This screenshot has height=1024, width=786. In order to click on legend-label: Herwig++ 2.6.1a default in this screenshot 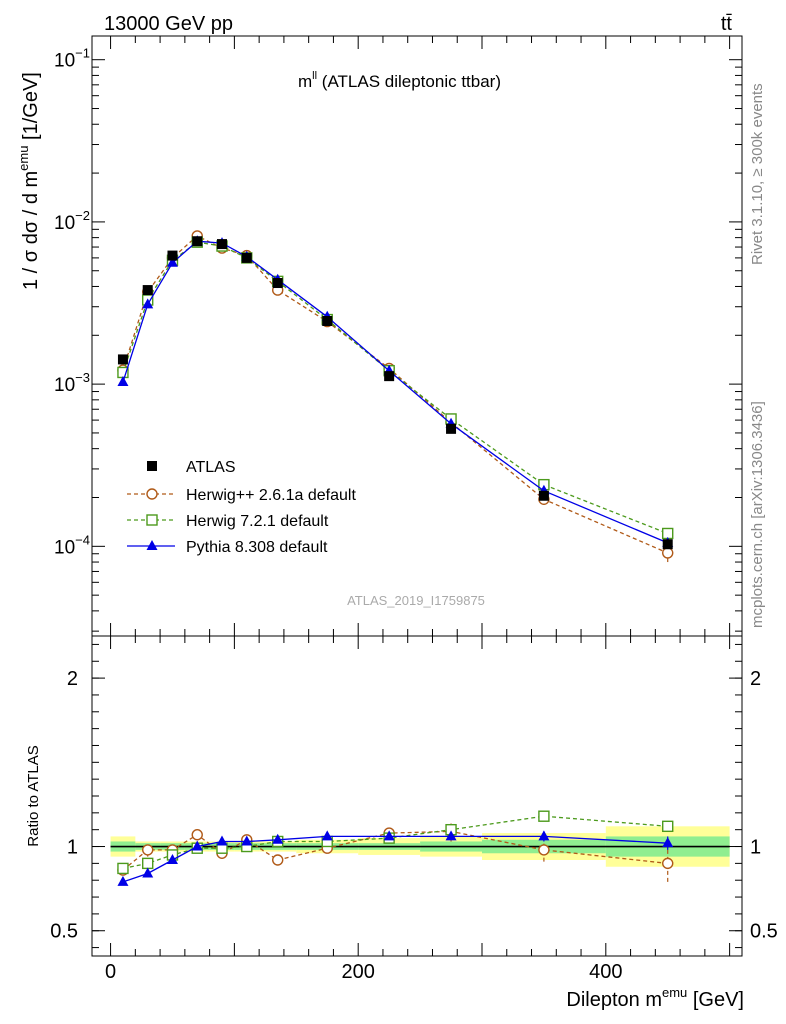, I will do `click(271, 495)`.